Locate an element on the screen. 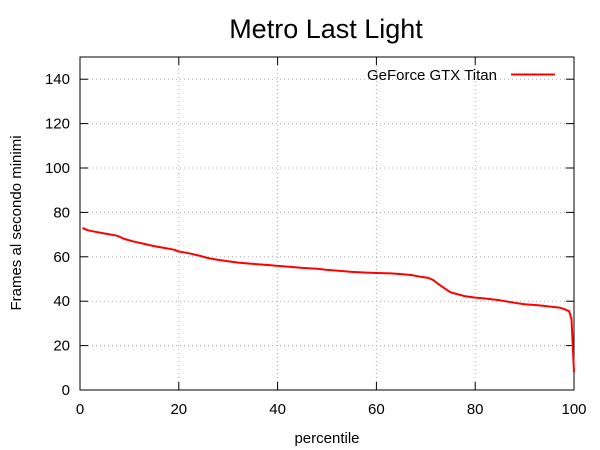 This screenshot has height=450, width=600. x-tick-label: 0 is located at coordinates (80, 409).